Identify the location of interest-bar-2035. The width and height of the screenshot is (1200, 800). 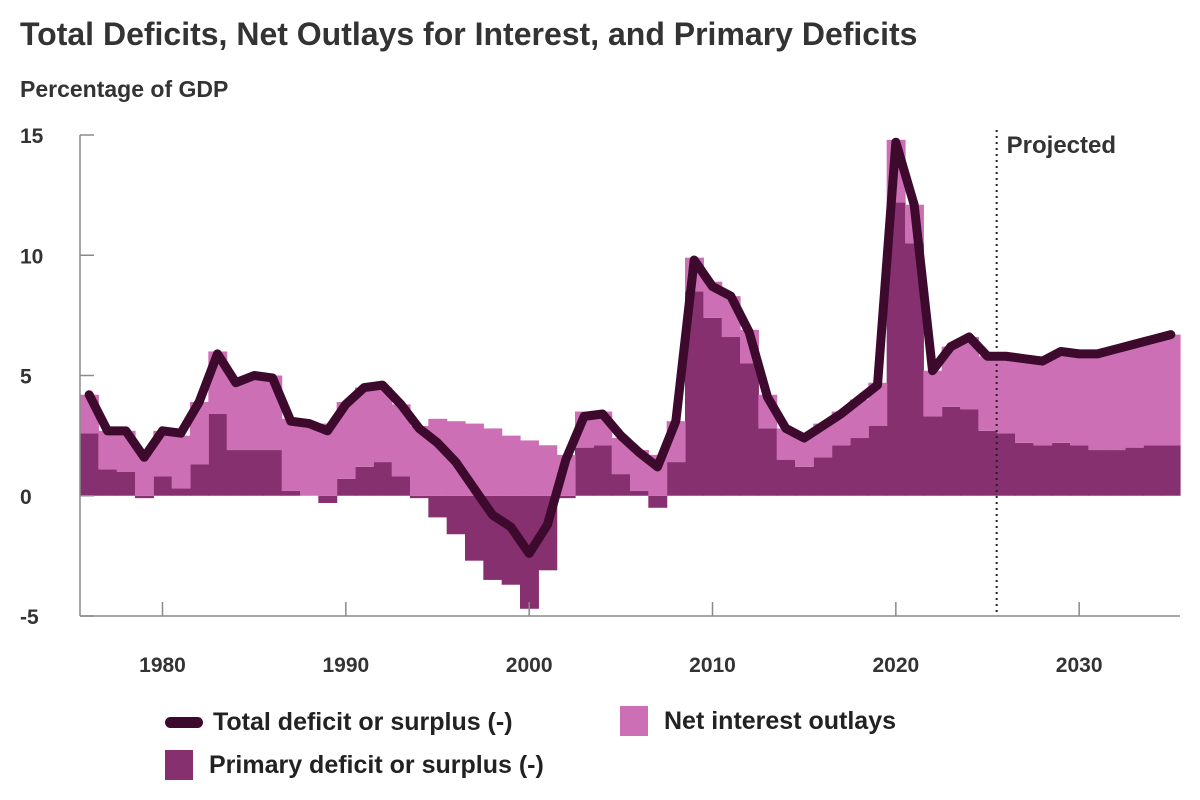
(1171, 390).